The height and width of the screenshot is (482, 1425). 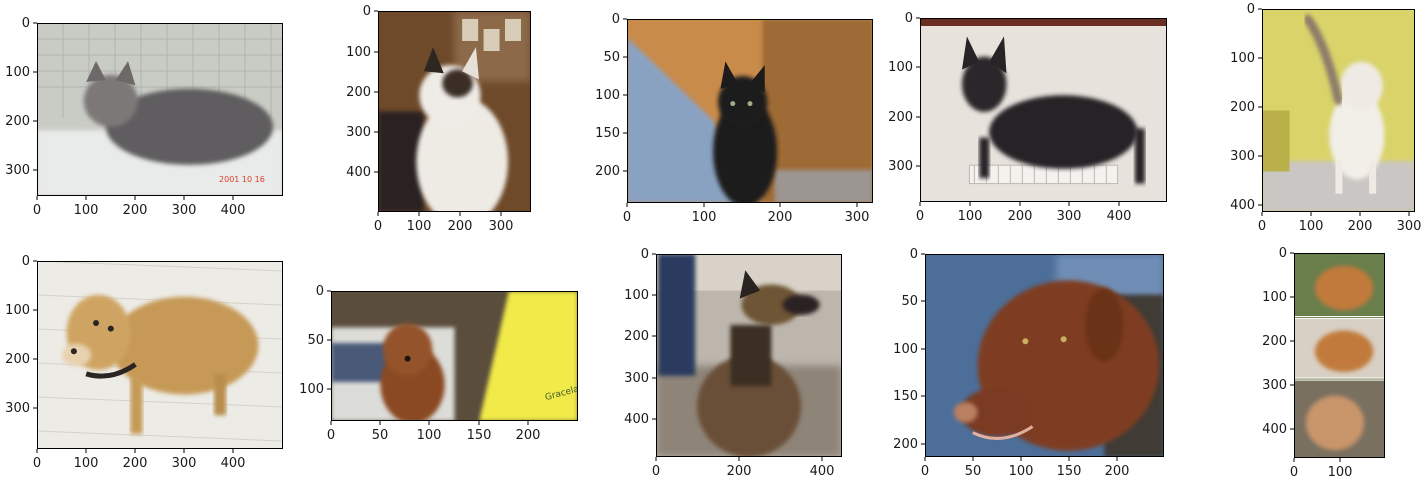 I want to click on image-panel-cat-4: 0 100 200 300 400 0 100 200 300, so click(x=1027, y=117).